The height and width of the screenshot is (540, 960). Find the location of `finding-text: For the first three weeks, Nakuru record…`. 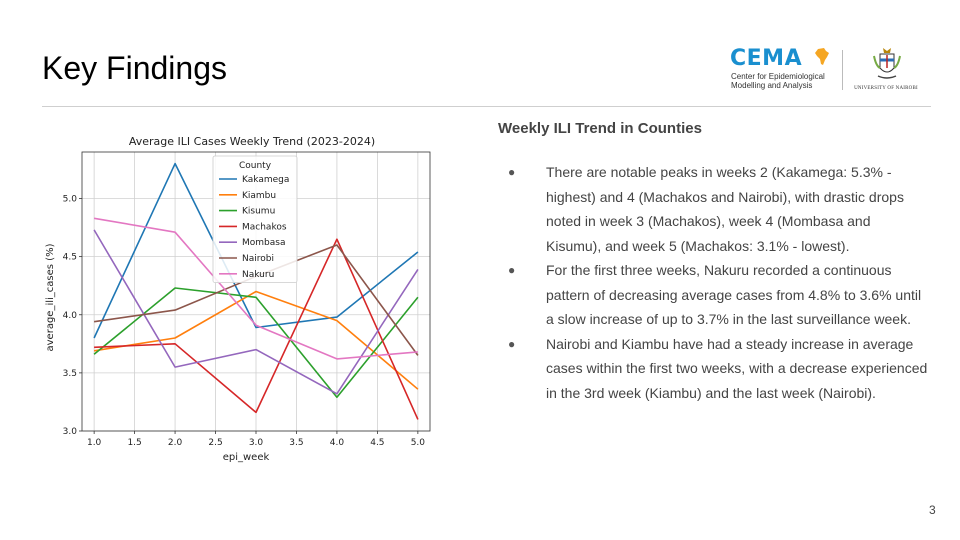

finding-text: For the first three weeks, Nakuru record… is located at coordinates (734, 294).